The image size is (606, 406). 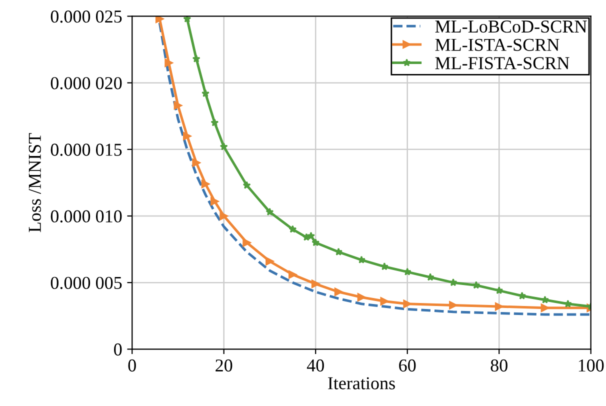 What do you see at coordinates (86, 16) in the screenshot?
I see `y-tick-label: 0.000 025` at bounding box center [86, 16].